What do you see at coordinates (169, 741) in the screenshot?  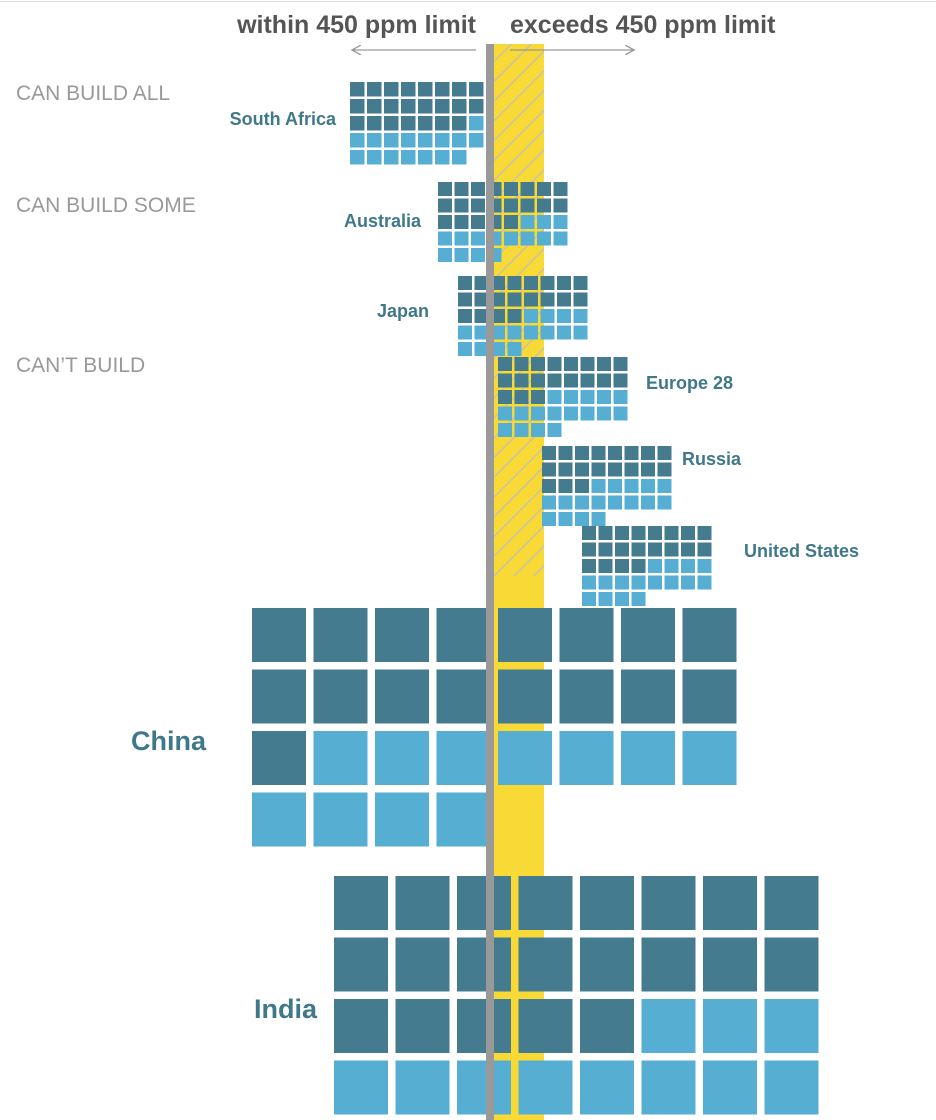 I see `label-china: China` at bounding box center [169, 741].